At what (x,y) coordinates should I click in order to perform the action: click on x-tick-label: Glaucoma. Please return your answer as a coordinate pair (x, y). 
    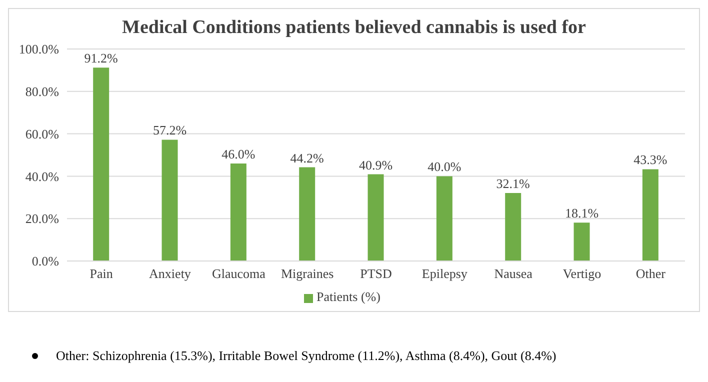
    Looking at the image, I should click on (239, 274).